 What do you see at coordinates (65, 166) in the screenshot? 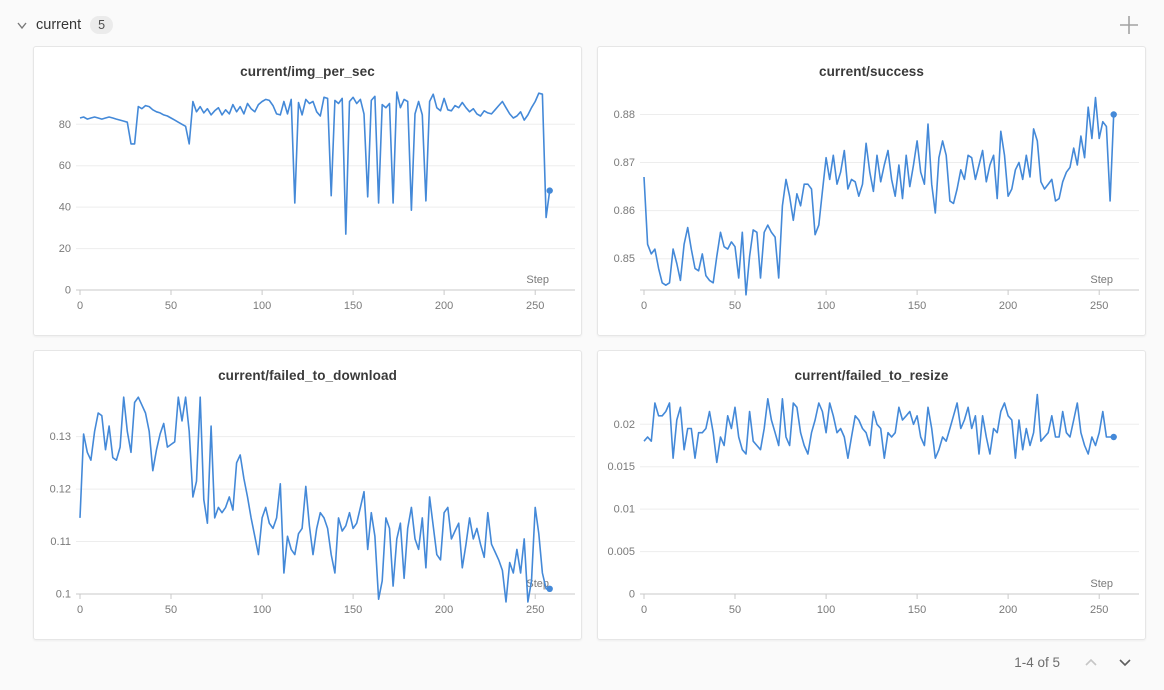
I see `svg-text: 60` at bounding box center [65, 166].